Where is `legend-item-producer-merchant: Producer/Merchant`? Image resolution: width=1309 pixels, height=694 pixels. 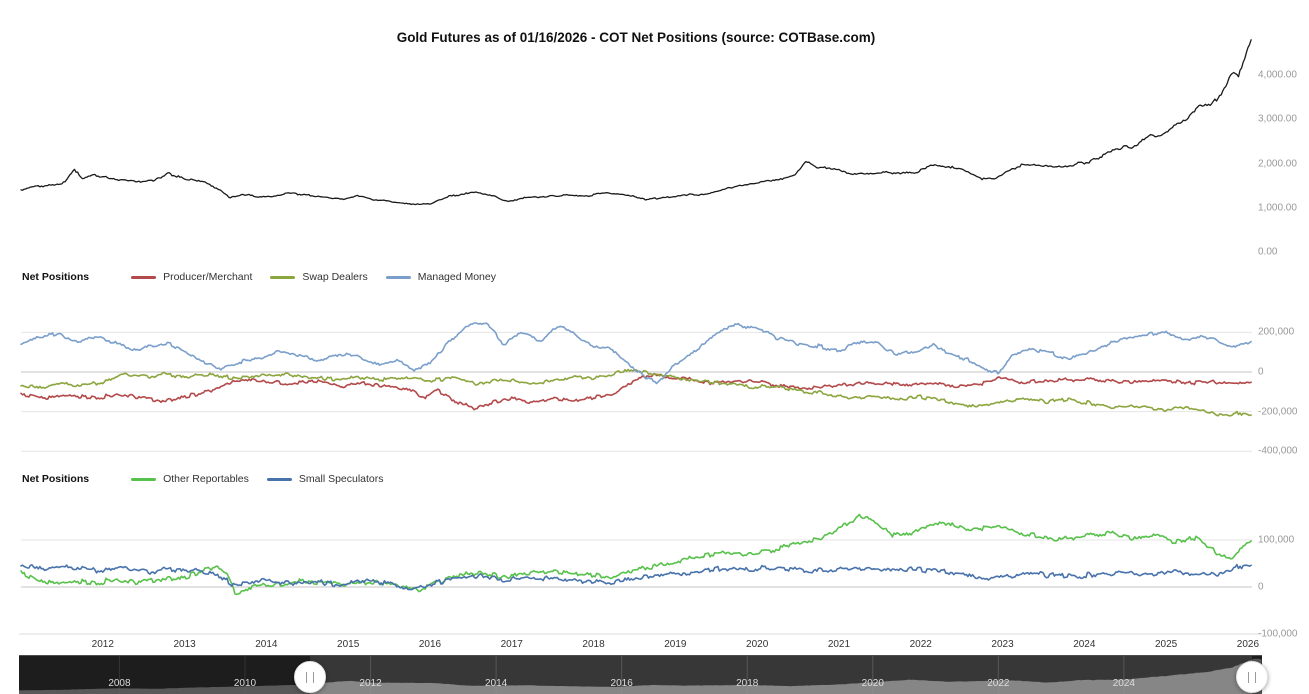
legend-item-producer-merchant: Producer/Merchant is located at coordinates (191, 277).